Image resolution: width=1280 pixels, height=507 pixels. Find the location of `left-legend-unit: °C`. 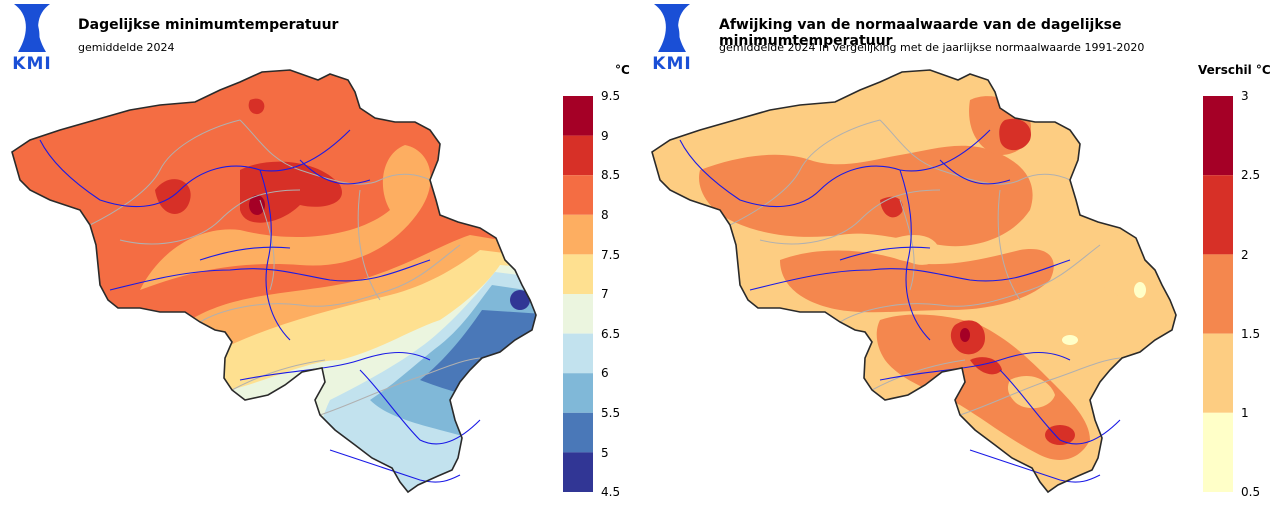

left-legend-unit: °C is located at coordinates (622, 70).